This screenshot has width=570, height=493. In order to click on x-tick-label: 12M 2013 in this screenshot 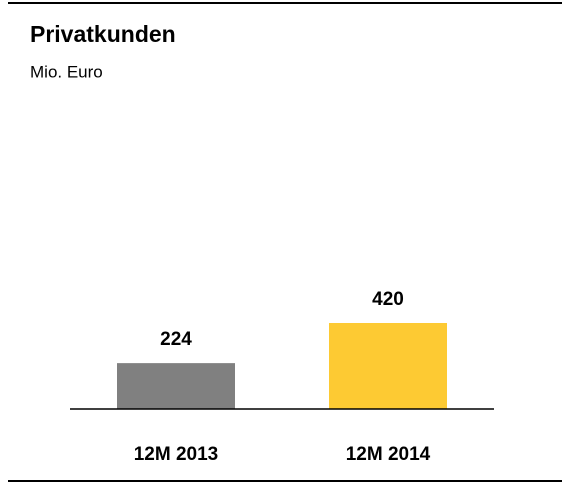, I will do `click(176, 454)`.